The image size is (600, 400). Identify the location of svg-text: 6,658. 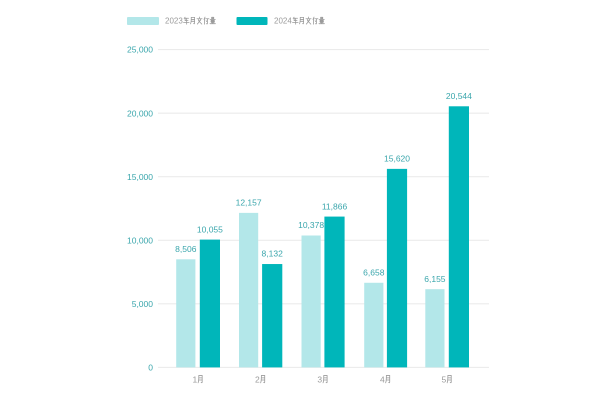
(374, 272).